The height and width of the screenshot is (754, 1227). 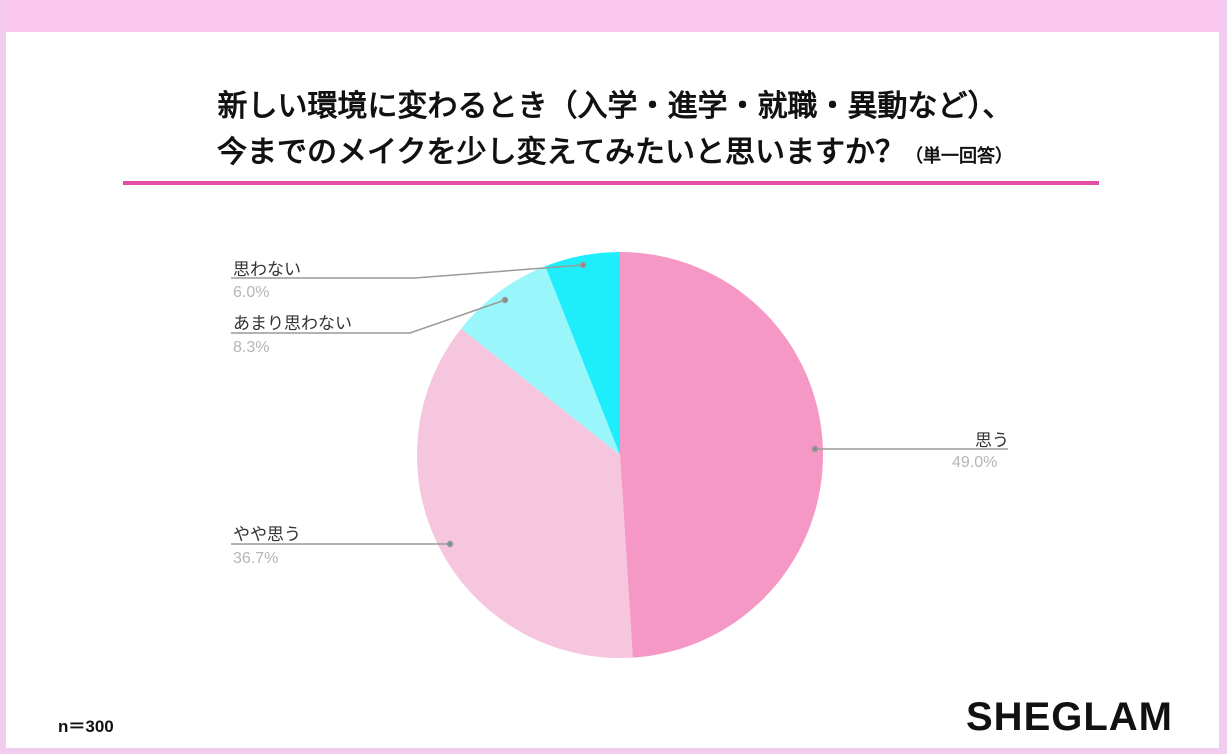 What do you see at coordinates (267, 270) in the screenshot?
I see `label-omowanai: 思わない` at bounding box center [267, 270].